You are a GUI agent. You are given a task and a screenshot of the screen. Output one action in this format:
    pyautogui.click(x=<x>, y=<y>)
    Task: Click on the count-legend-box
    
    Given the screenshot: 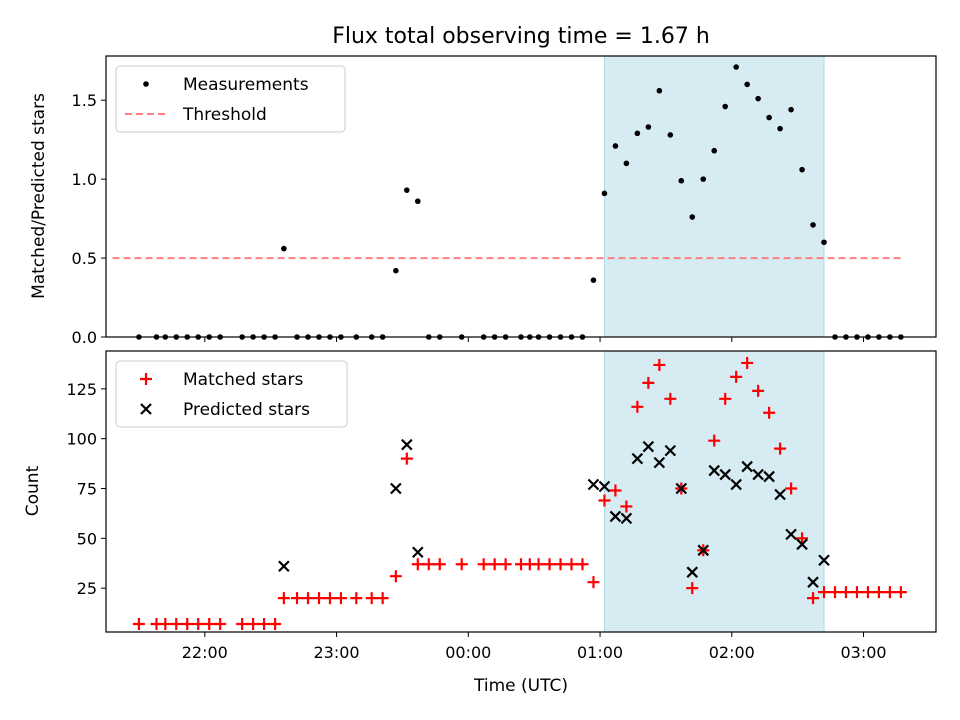 What is the action you would take?
    pyautogui.click(x=231, y=394)
    